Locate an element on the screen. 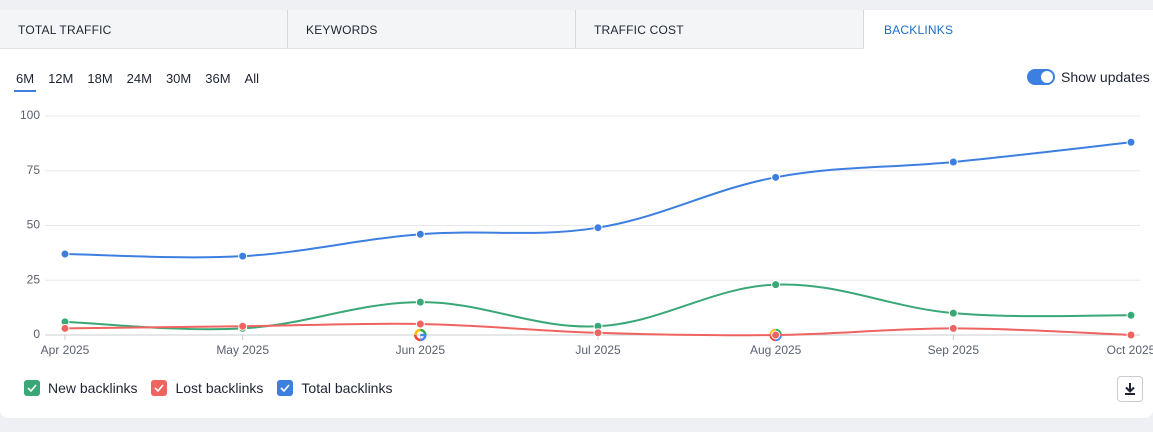  range-button: All is located at coordinates (251, 78).